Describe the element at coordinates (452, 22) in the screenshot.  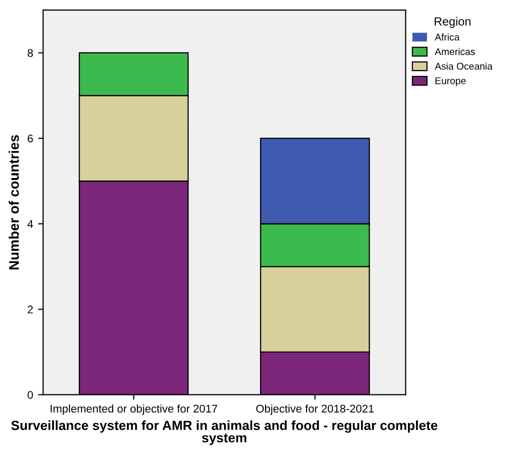
I see `legend-title: Region` at that location.